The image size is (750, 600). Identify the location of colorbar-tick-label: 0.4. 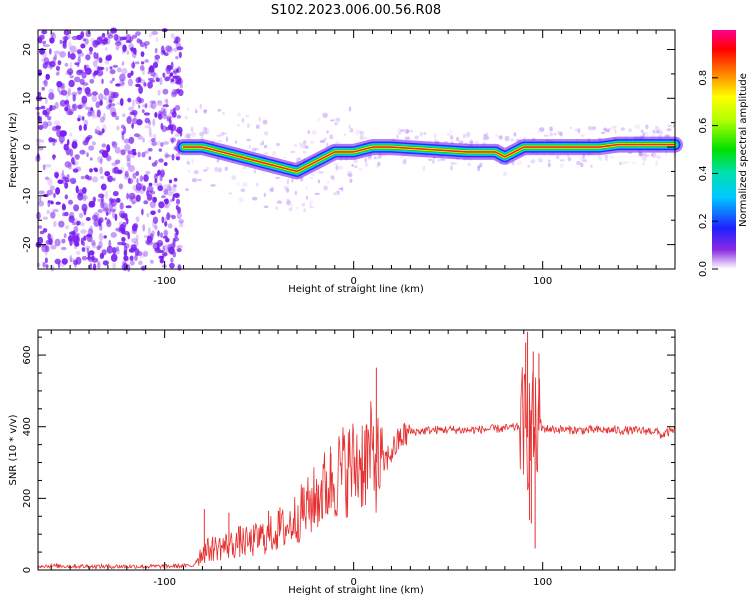
(703, 173).